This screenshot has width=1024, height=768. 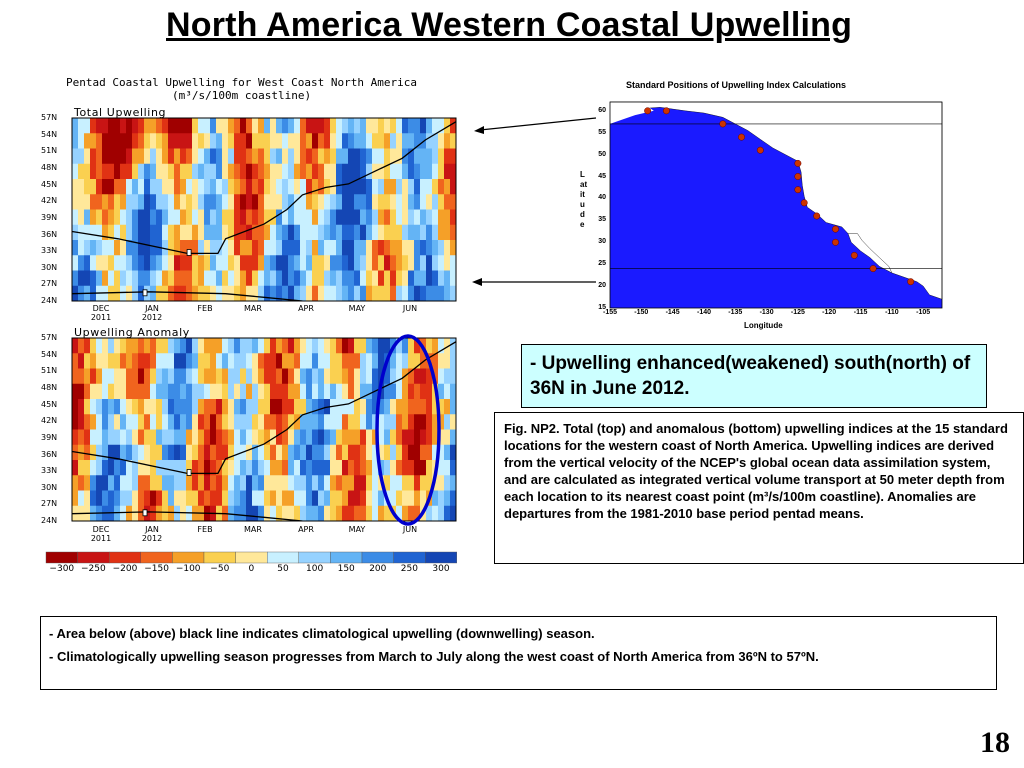 I want to click on line-marker, so click(x=189, y=252).